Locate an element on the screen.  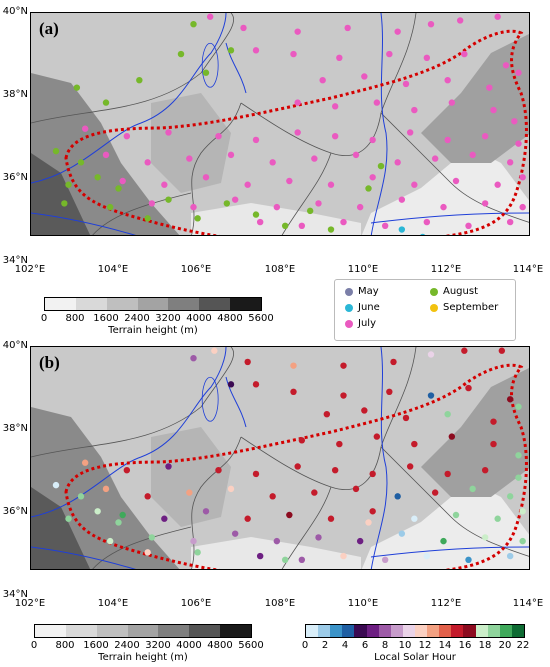
terrain-tick: 0 is located at coordinates (34, 645).